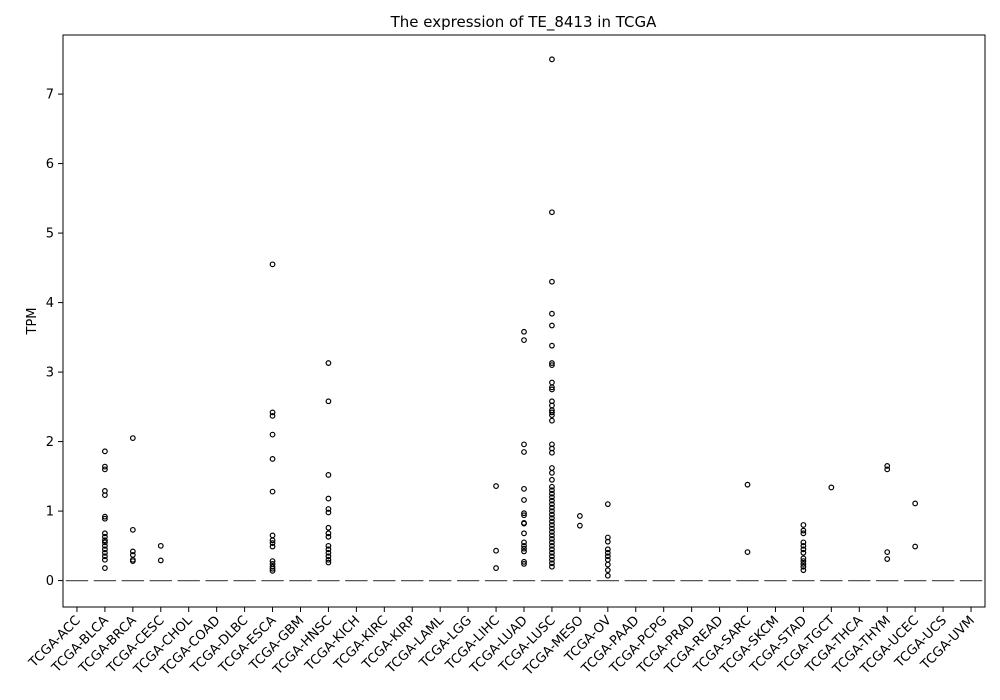  I want to click on y-tick-label: 4, so click(50, 303).